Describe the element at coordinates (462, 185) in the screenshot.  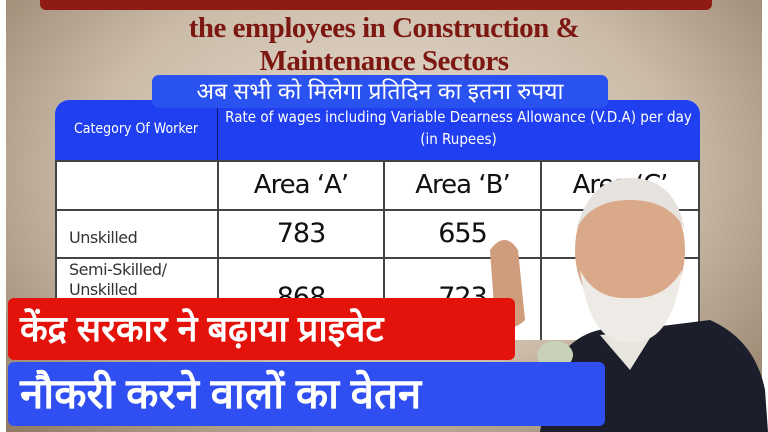
I see `area-b-header: Area ‘B’` at that location.